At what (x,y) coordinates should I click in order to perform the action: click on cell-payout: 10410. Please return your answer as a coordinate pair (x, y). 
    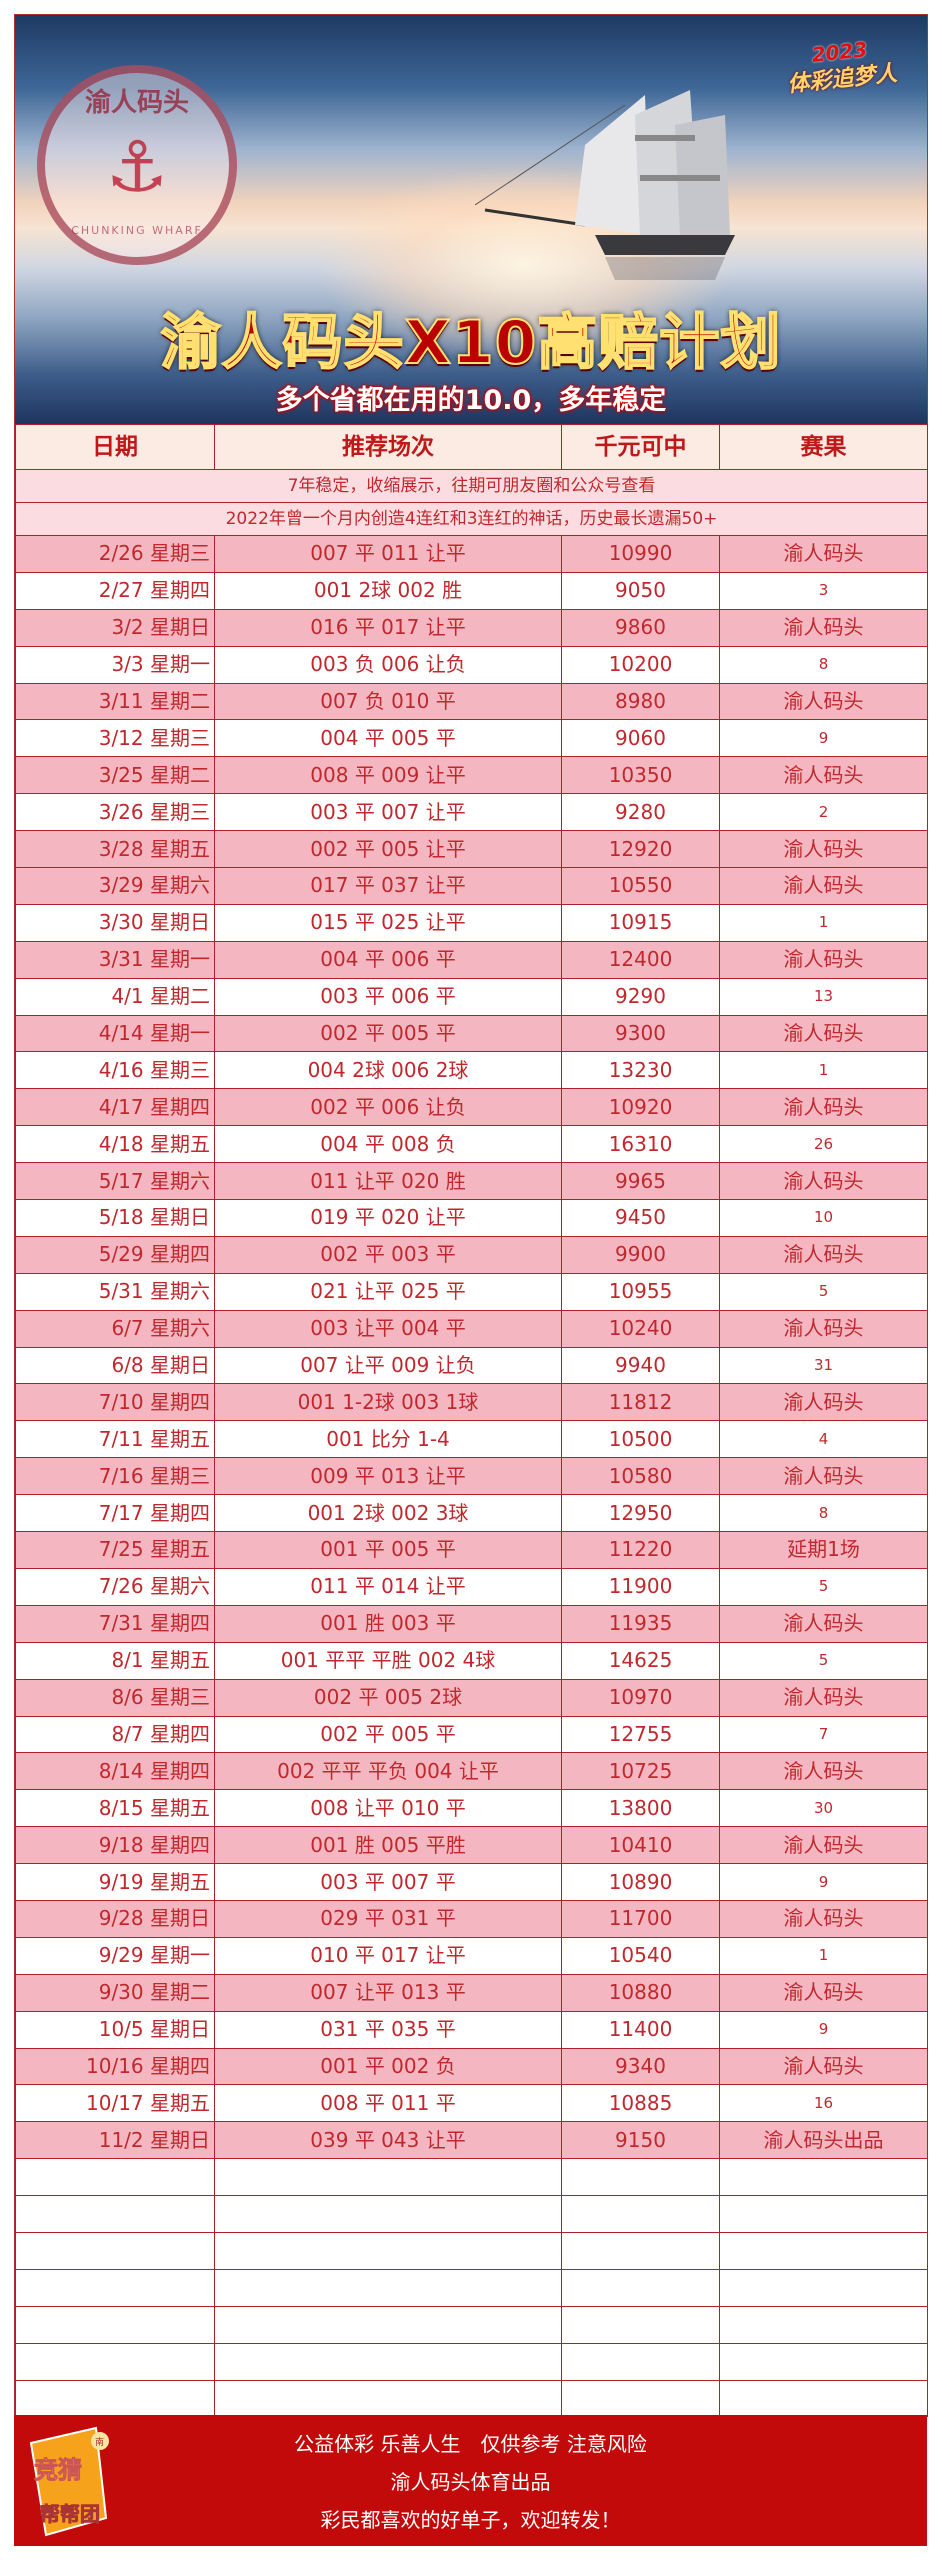
    Looking at the image, I should click on (640, 1845).